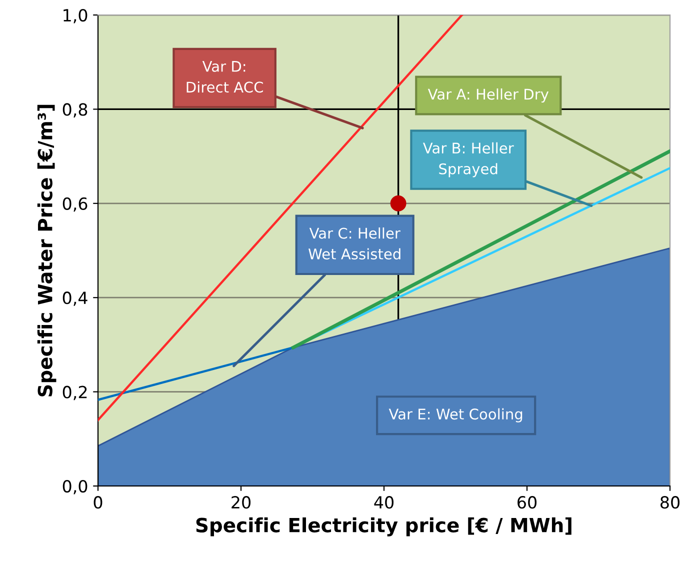 This screenshot has height=565, width=682. What do you see at coordinates (76, 16) in the screenshot?
I see `y-tick-label: 1,0` at bounding box center [76, 16].